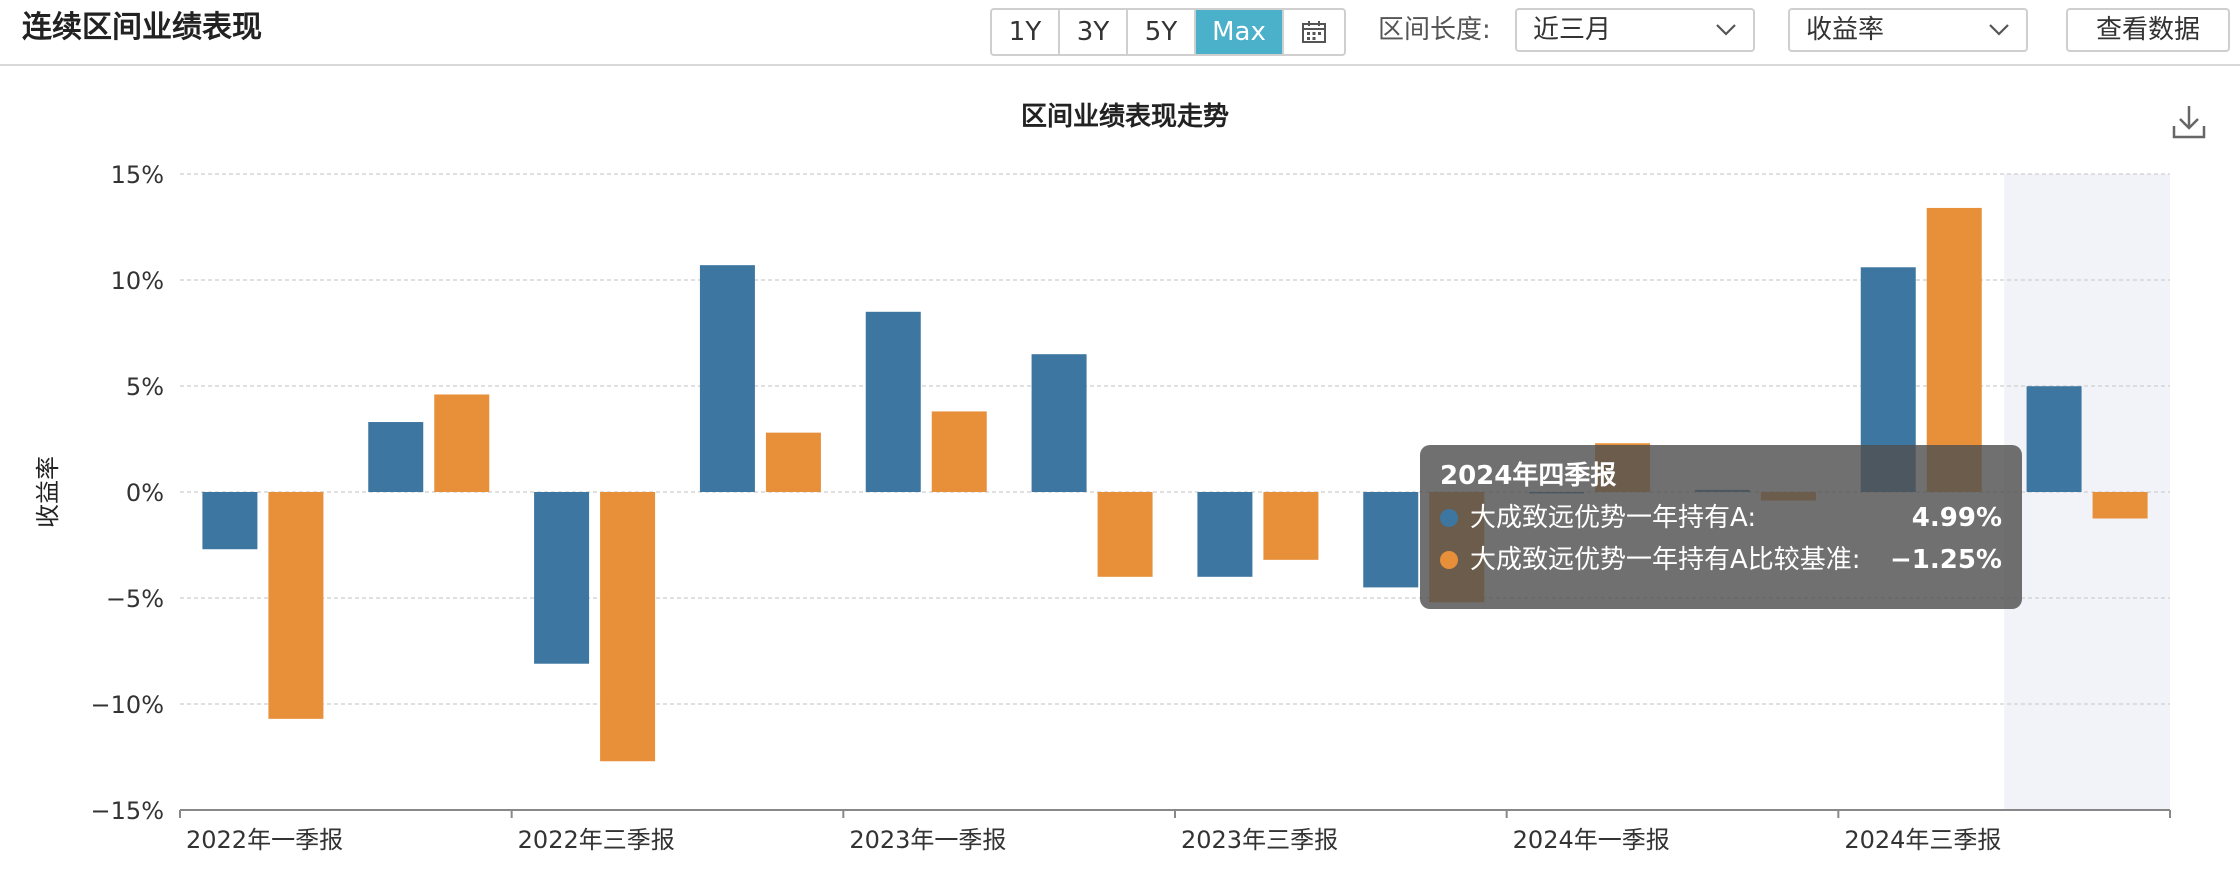  What do you see at coordinates (1162, 32) in the screenshot?
I see `range-5y-button: 5Y` at bounding box center [1162, 32].